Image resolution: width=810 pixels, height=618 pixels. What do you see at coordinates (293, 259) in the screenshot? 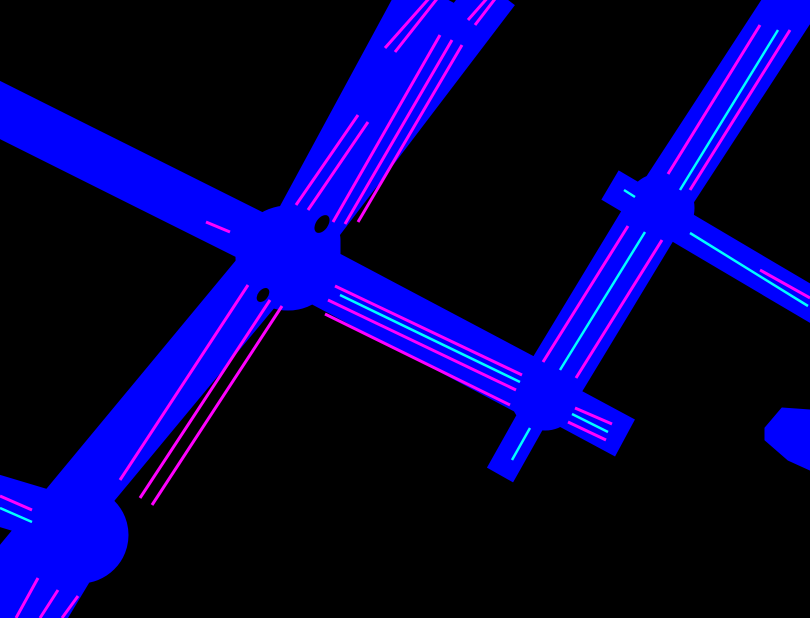
I see `median-gaps` at bounding box center [293, 259].